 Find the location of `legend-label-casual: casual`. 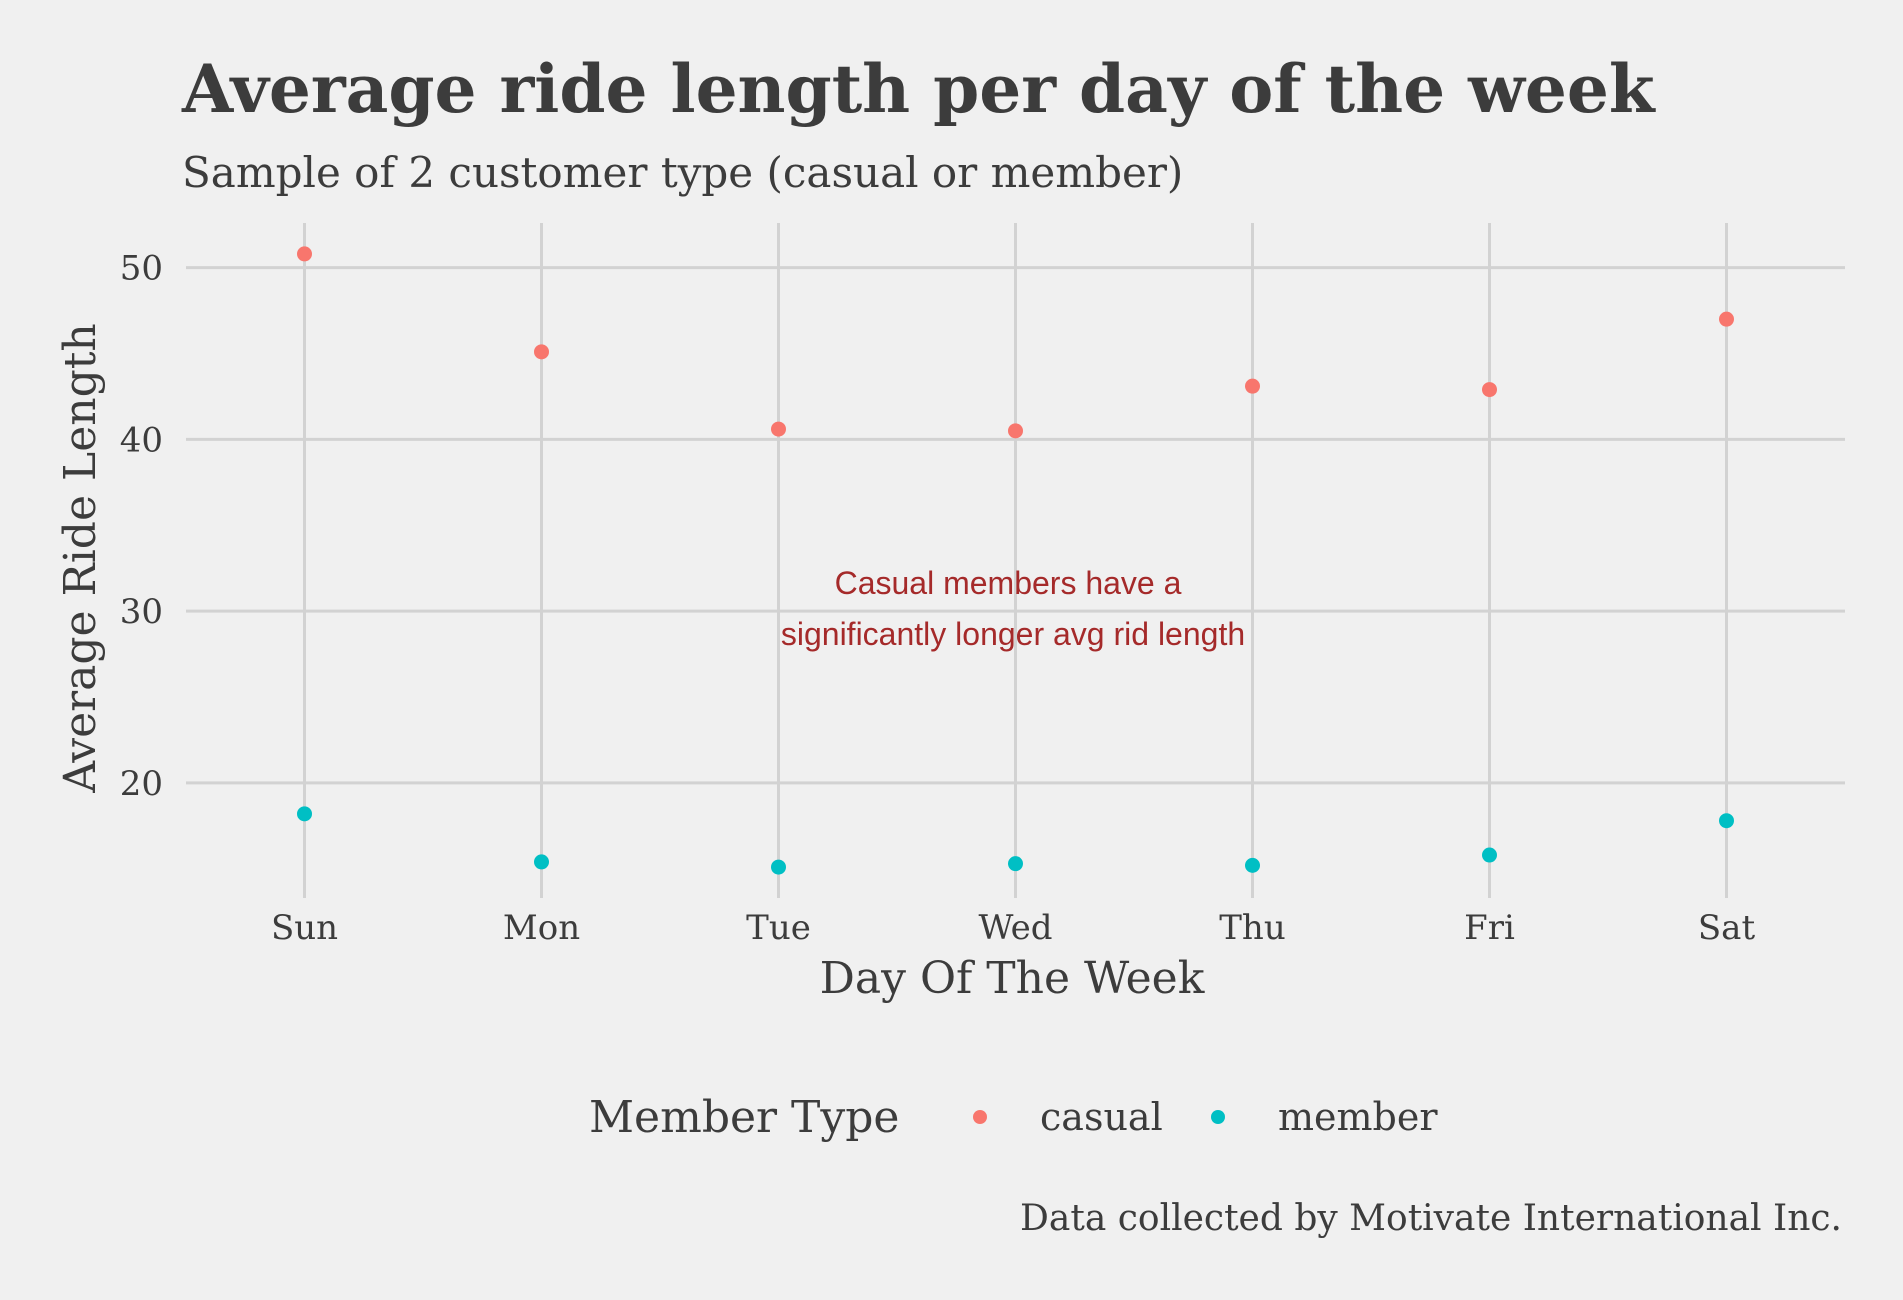

legend-label-casual: casual is located at coordinates (1101, 1117).